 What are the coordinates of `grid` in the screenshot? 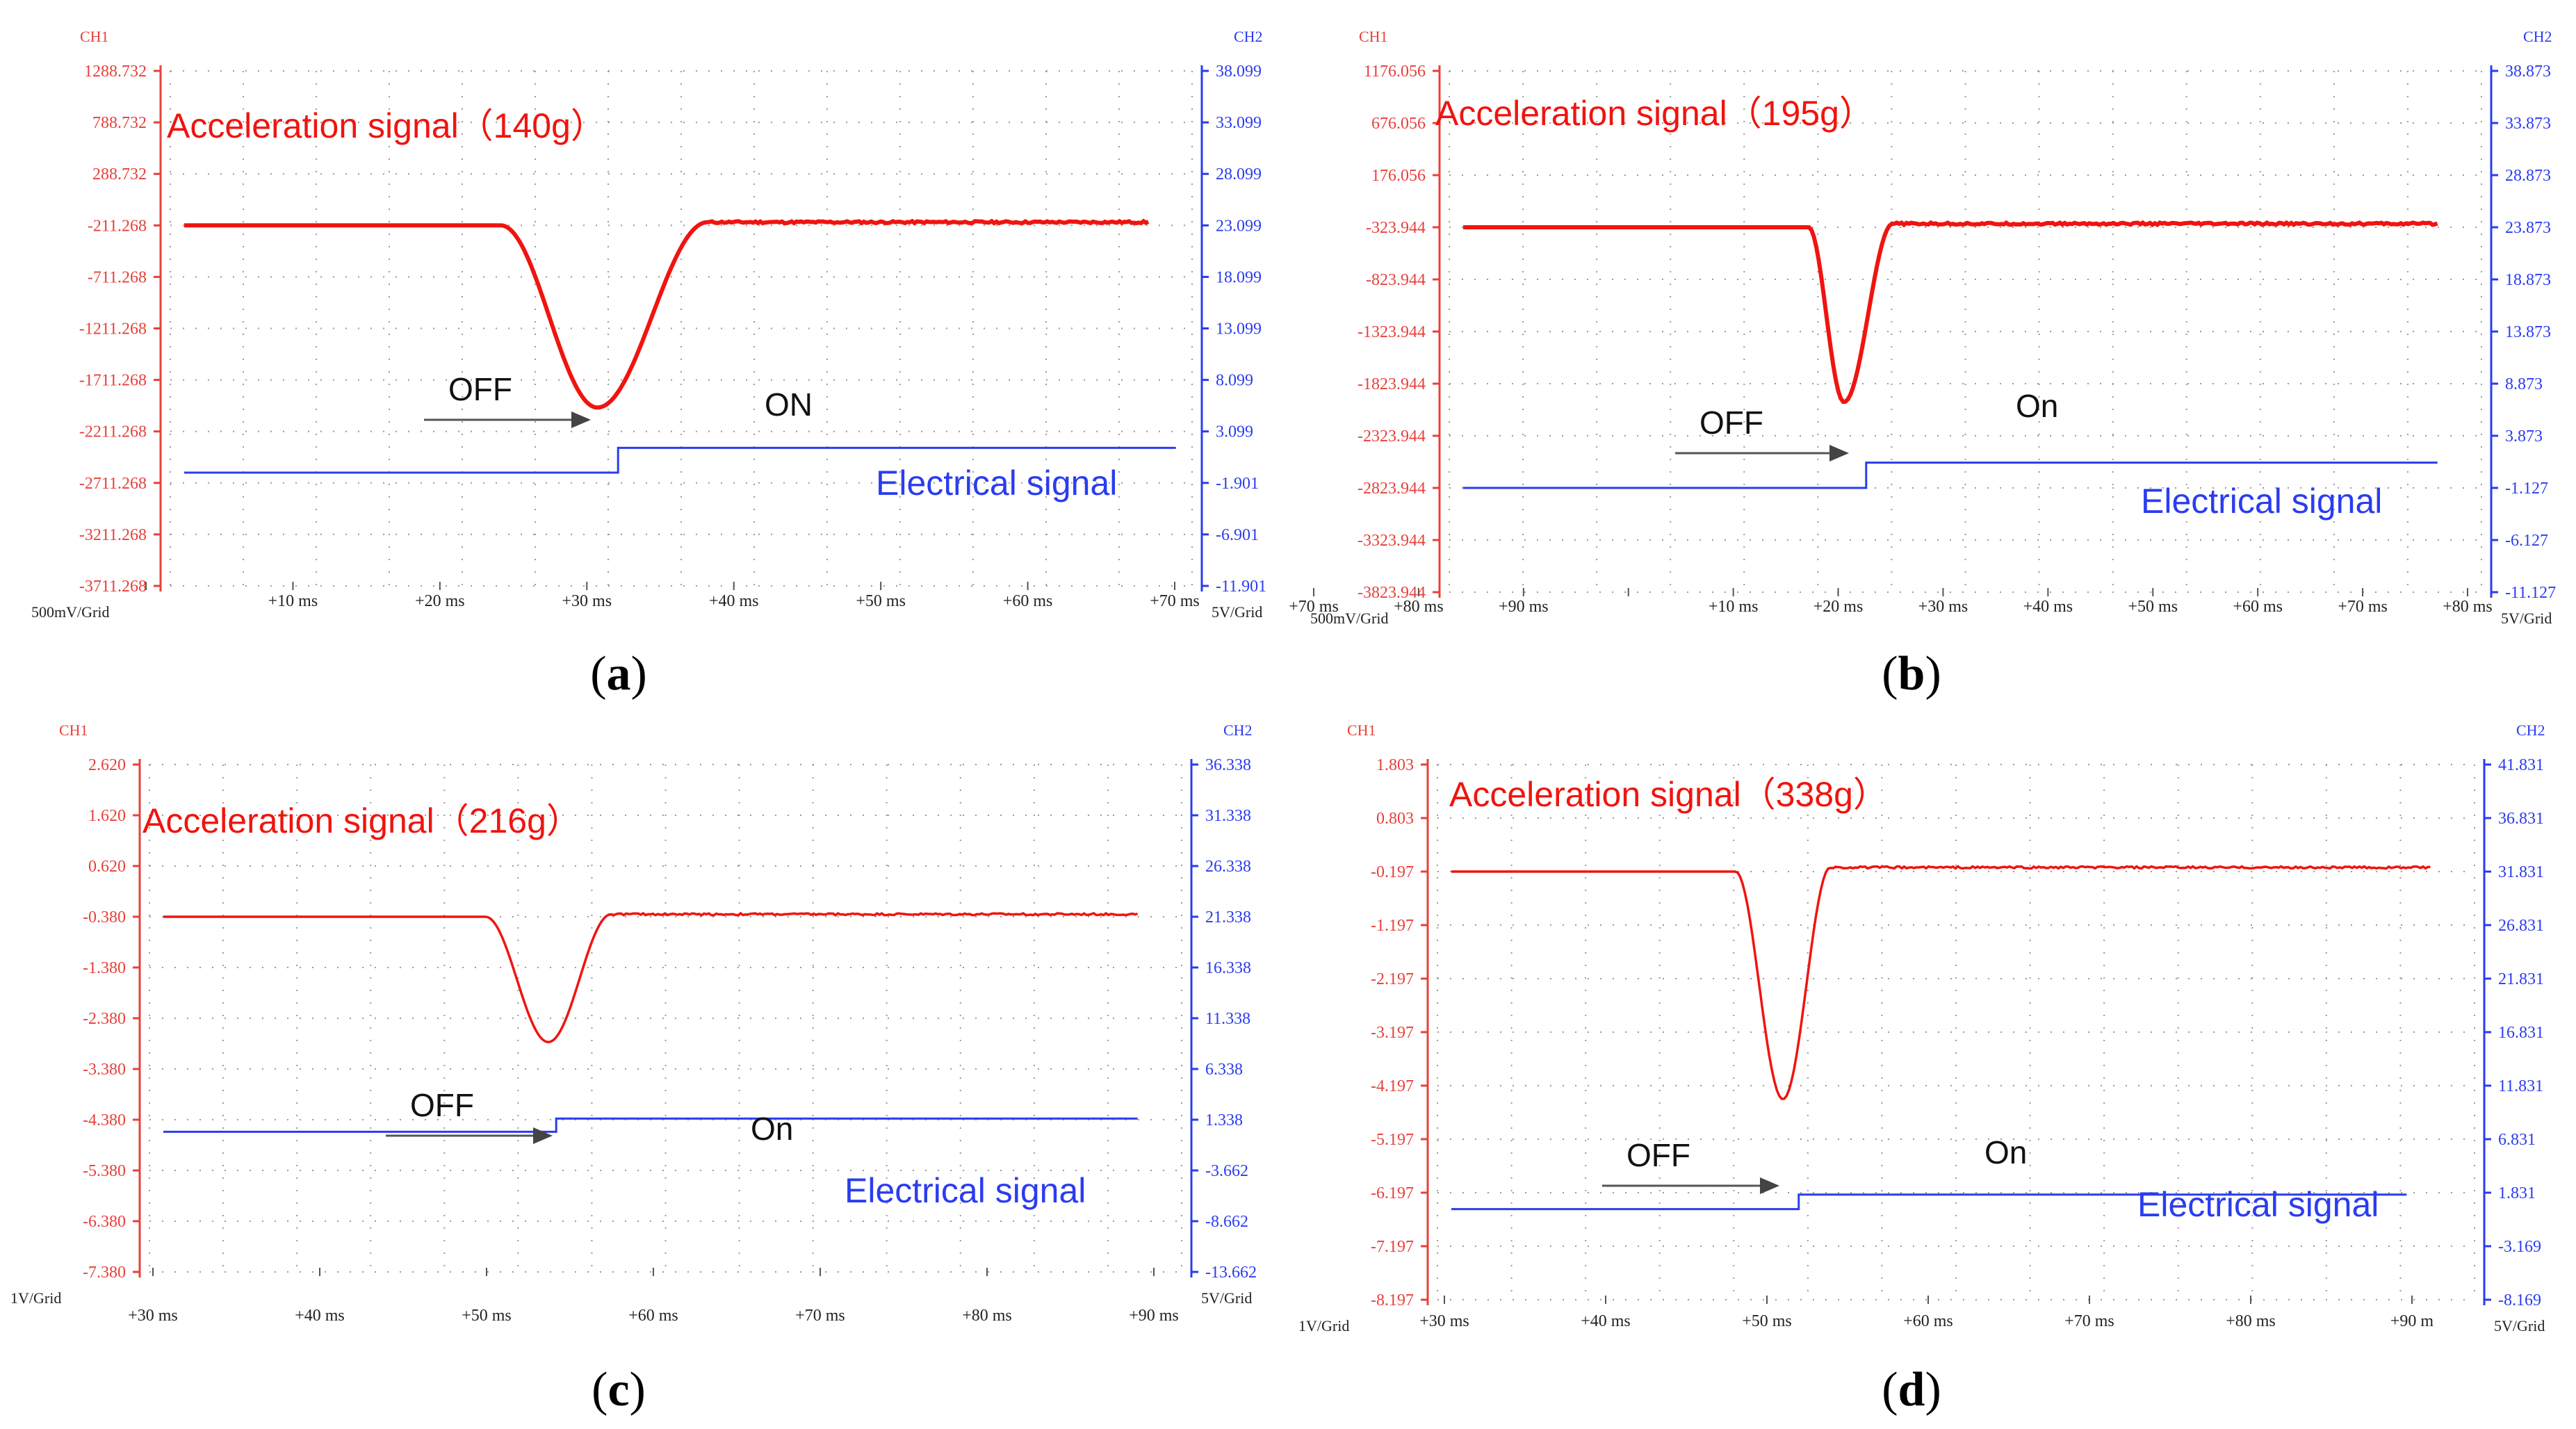 It's located at (681, 328).